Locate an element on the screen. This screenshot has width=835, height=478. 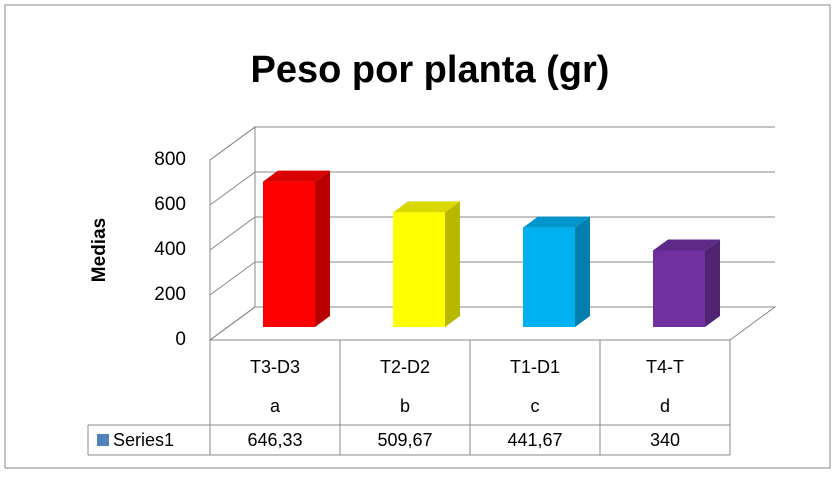
group-label: a is located at coordinates (275, 406).